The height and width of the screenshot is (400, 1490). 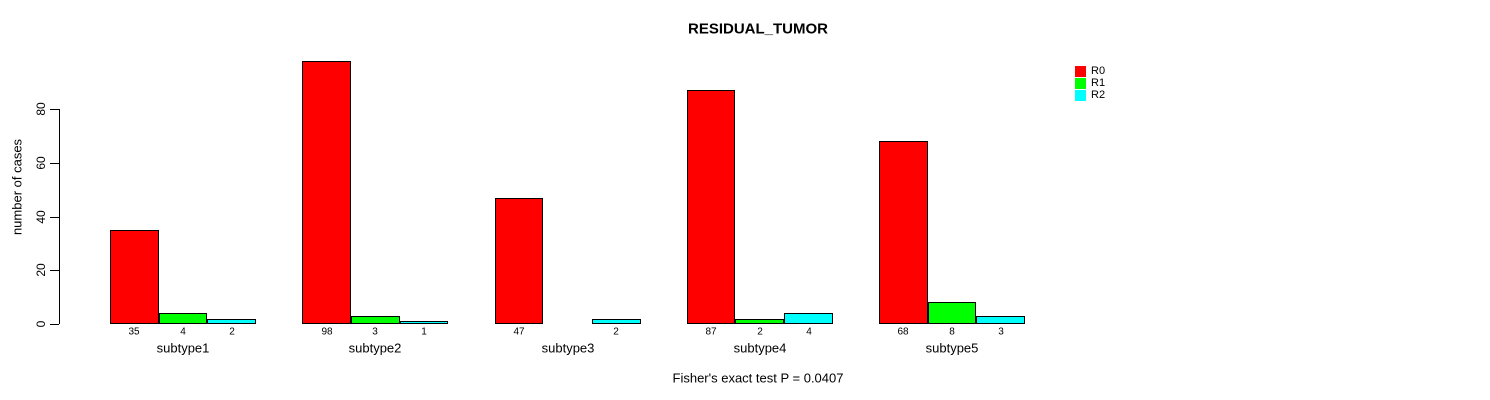 I want to click on bar-R2-subtype1, so click(x=231, y=321).